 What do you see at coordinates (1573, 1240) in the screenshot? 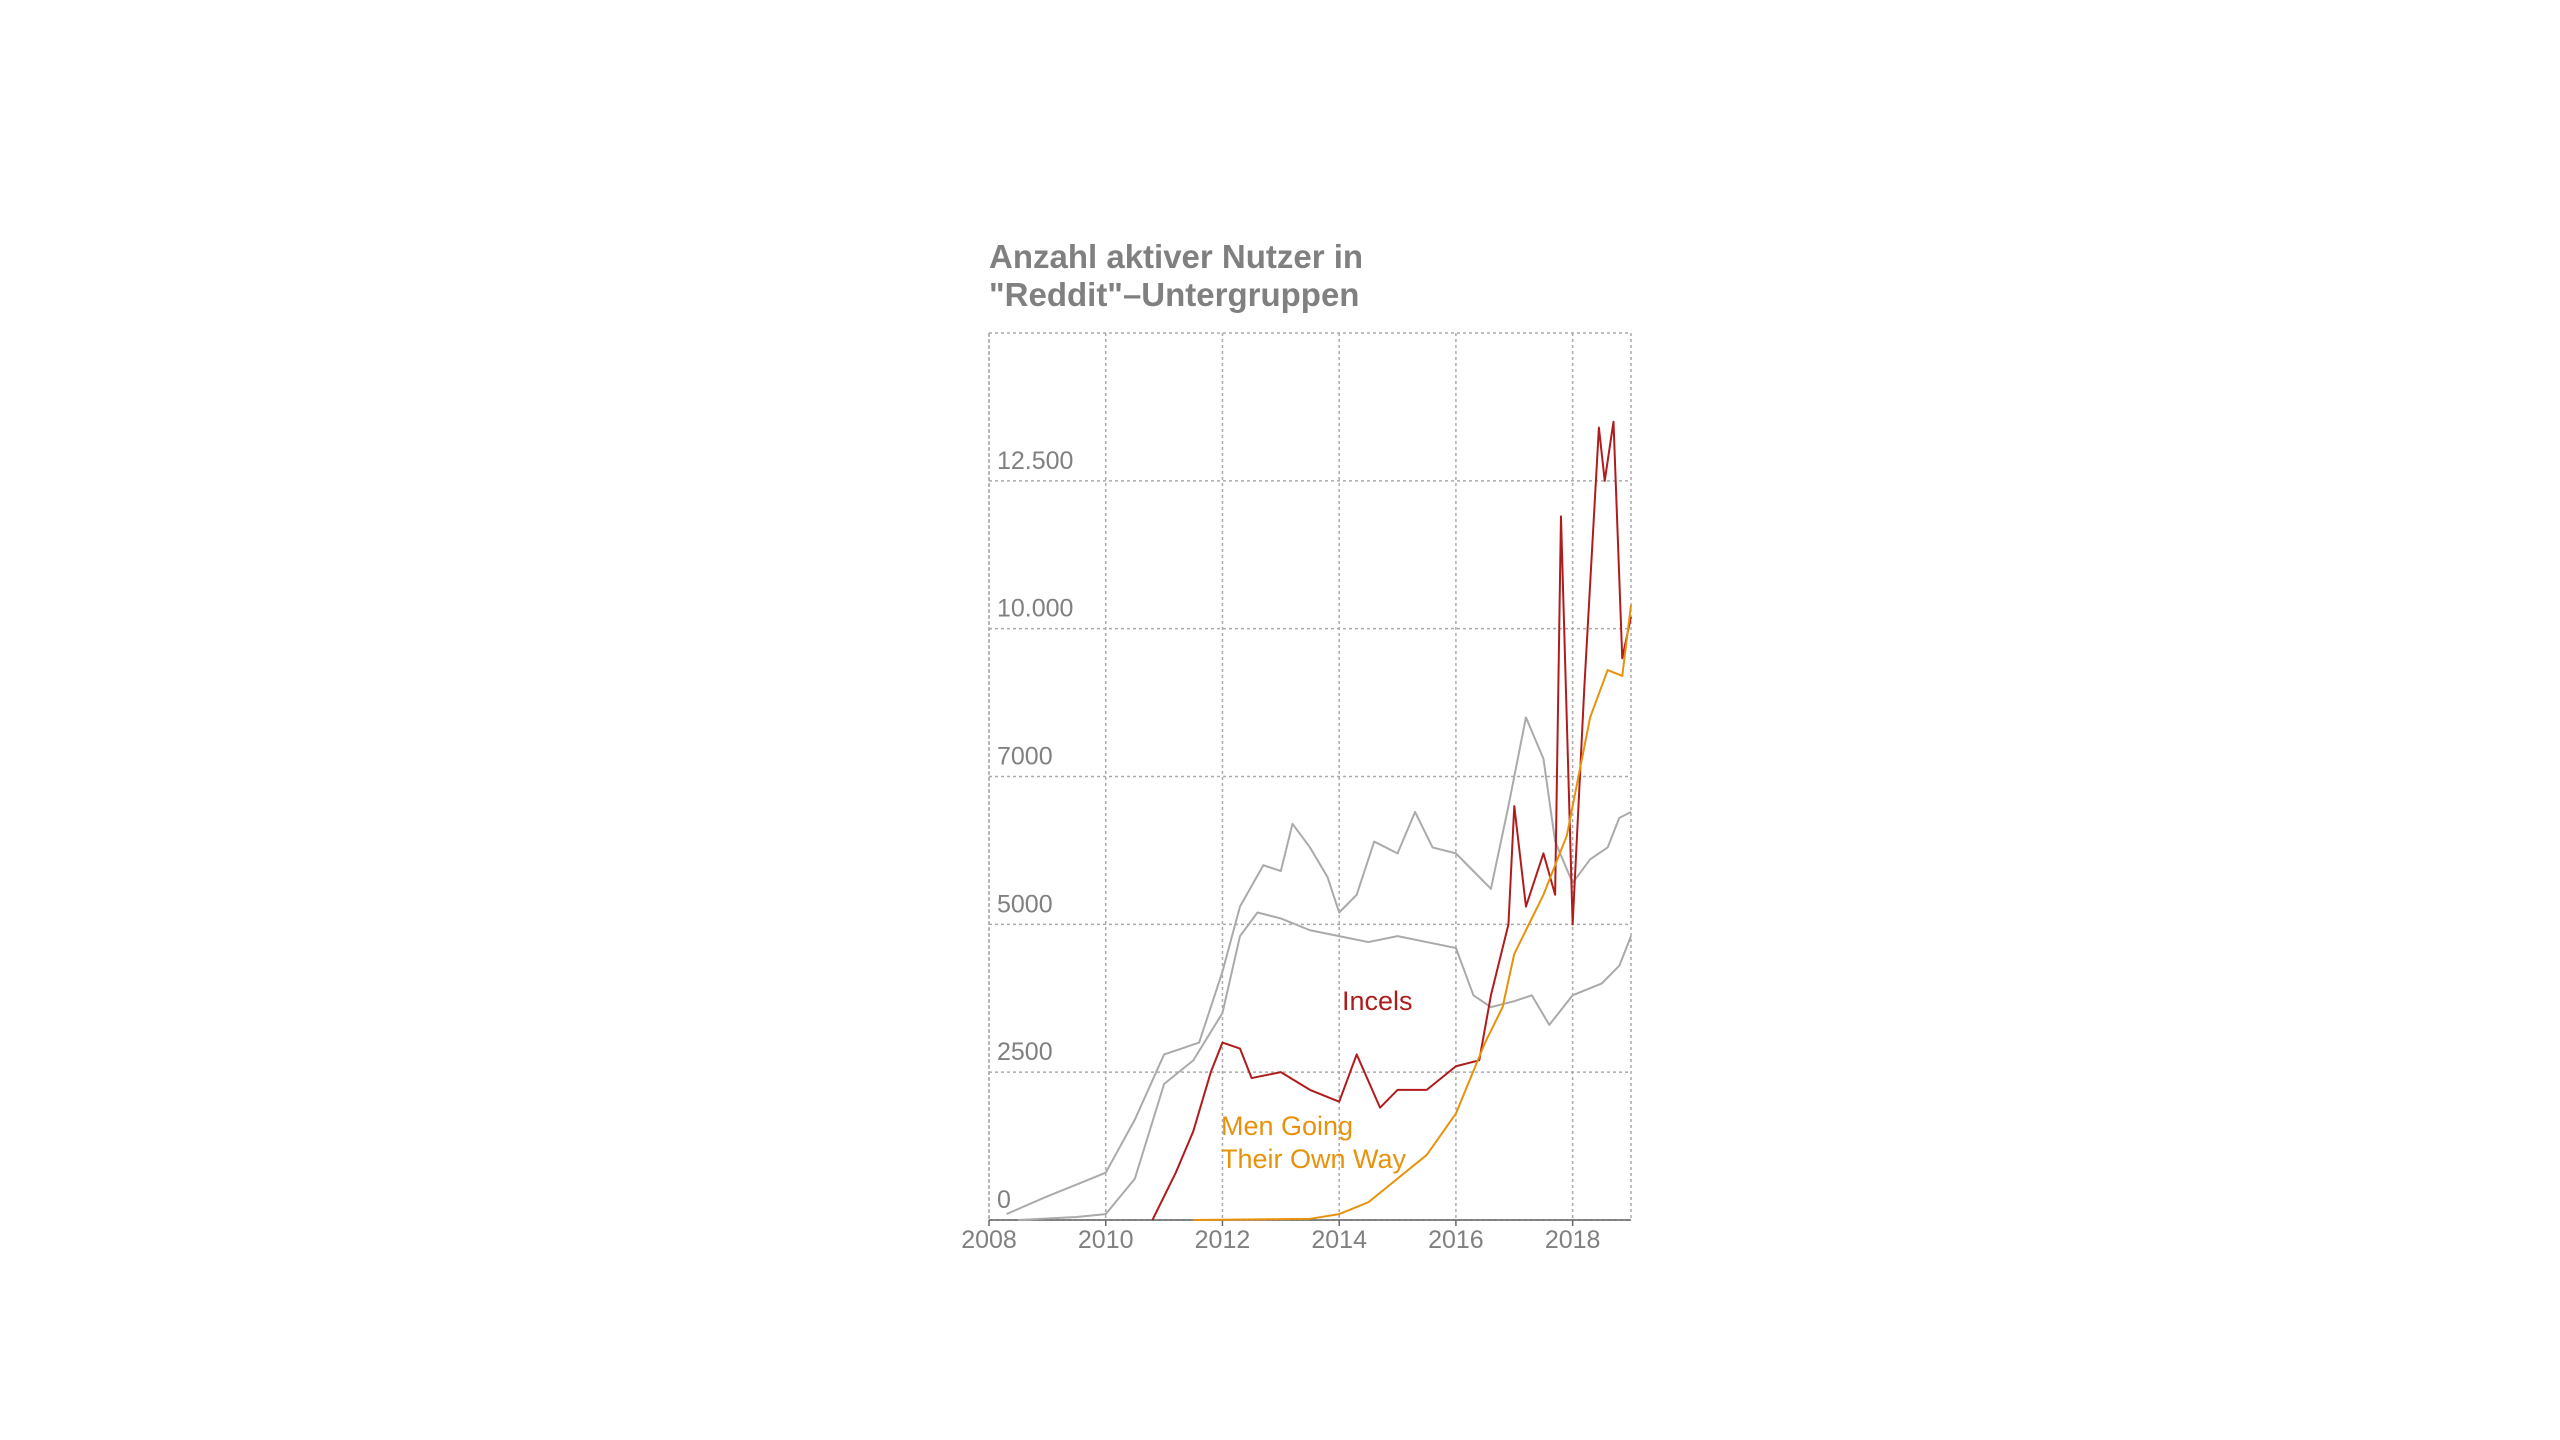
I see `x-tick-label: 2018` at bounding box center [1573, 1240].